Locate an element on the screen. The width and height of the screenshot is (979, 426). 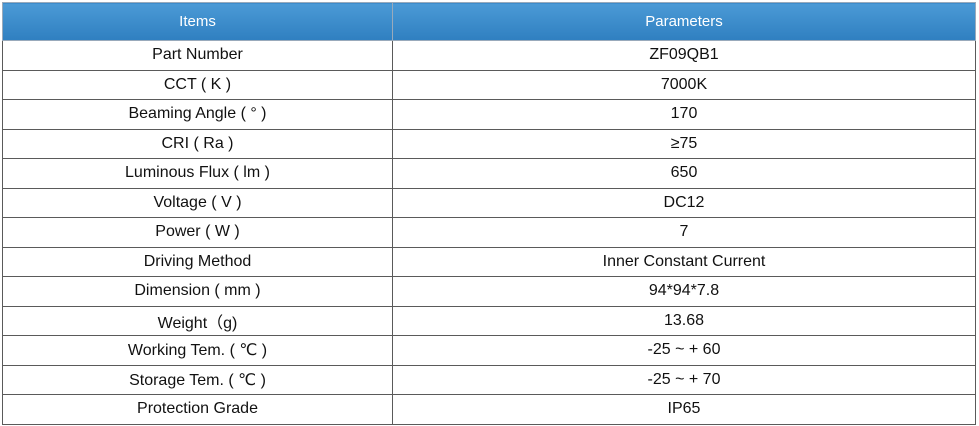
table-row: Protection Grade IP65 is located at coordinates (489, 409).